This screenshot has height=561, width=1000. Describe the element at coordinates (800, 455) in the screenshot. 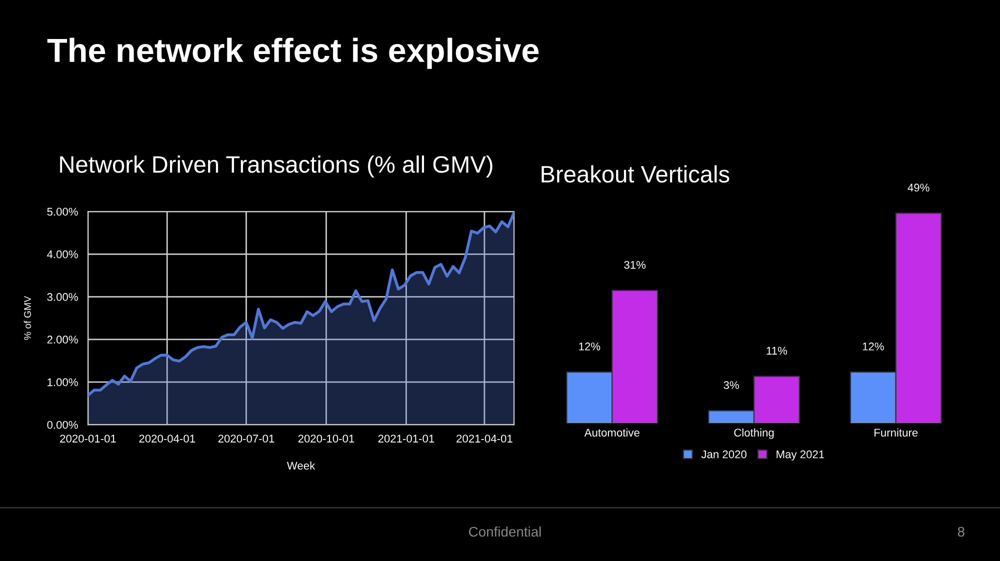

I see `legend-label: May 2021` at that location.